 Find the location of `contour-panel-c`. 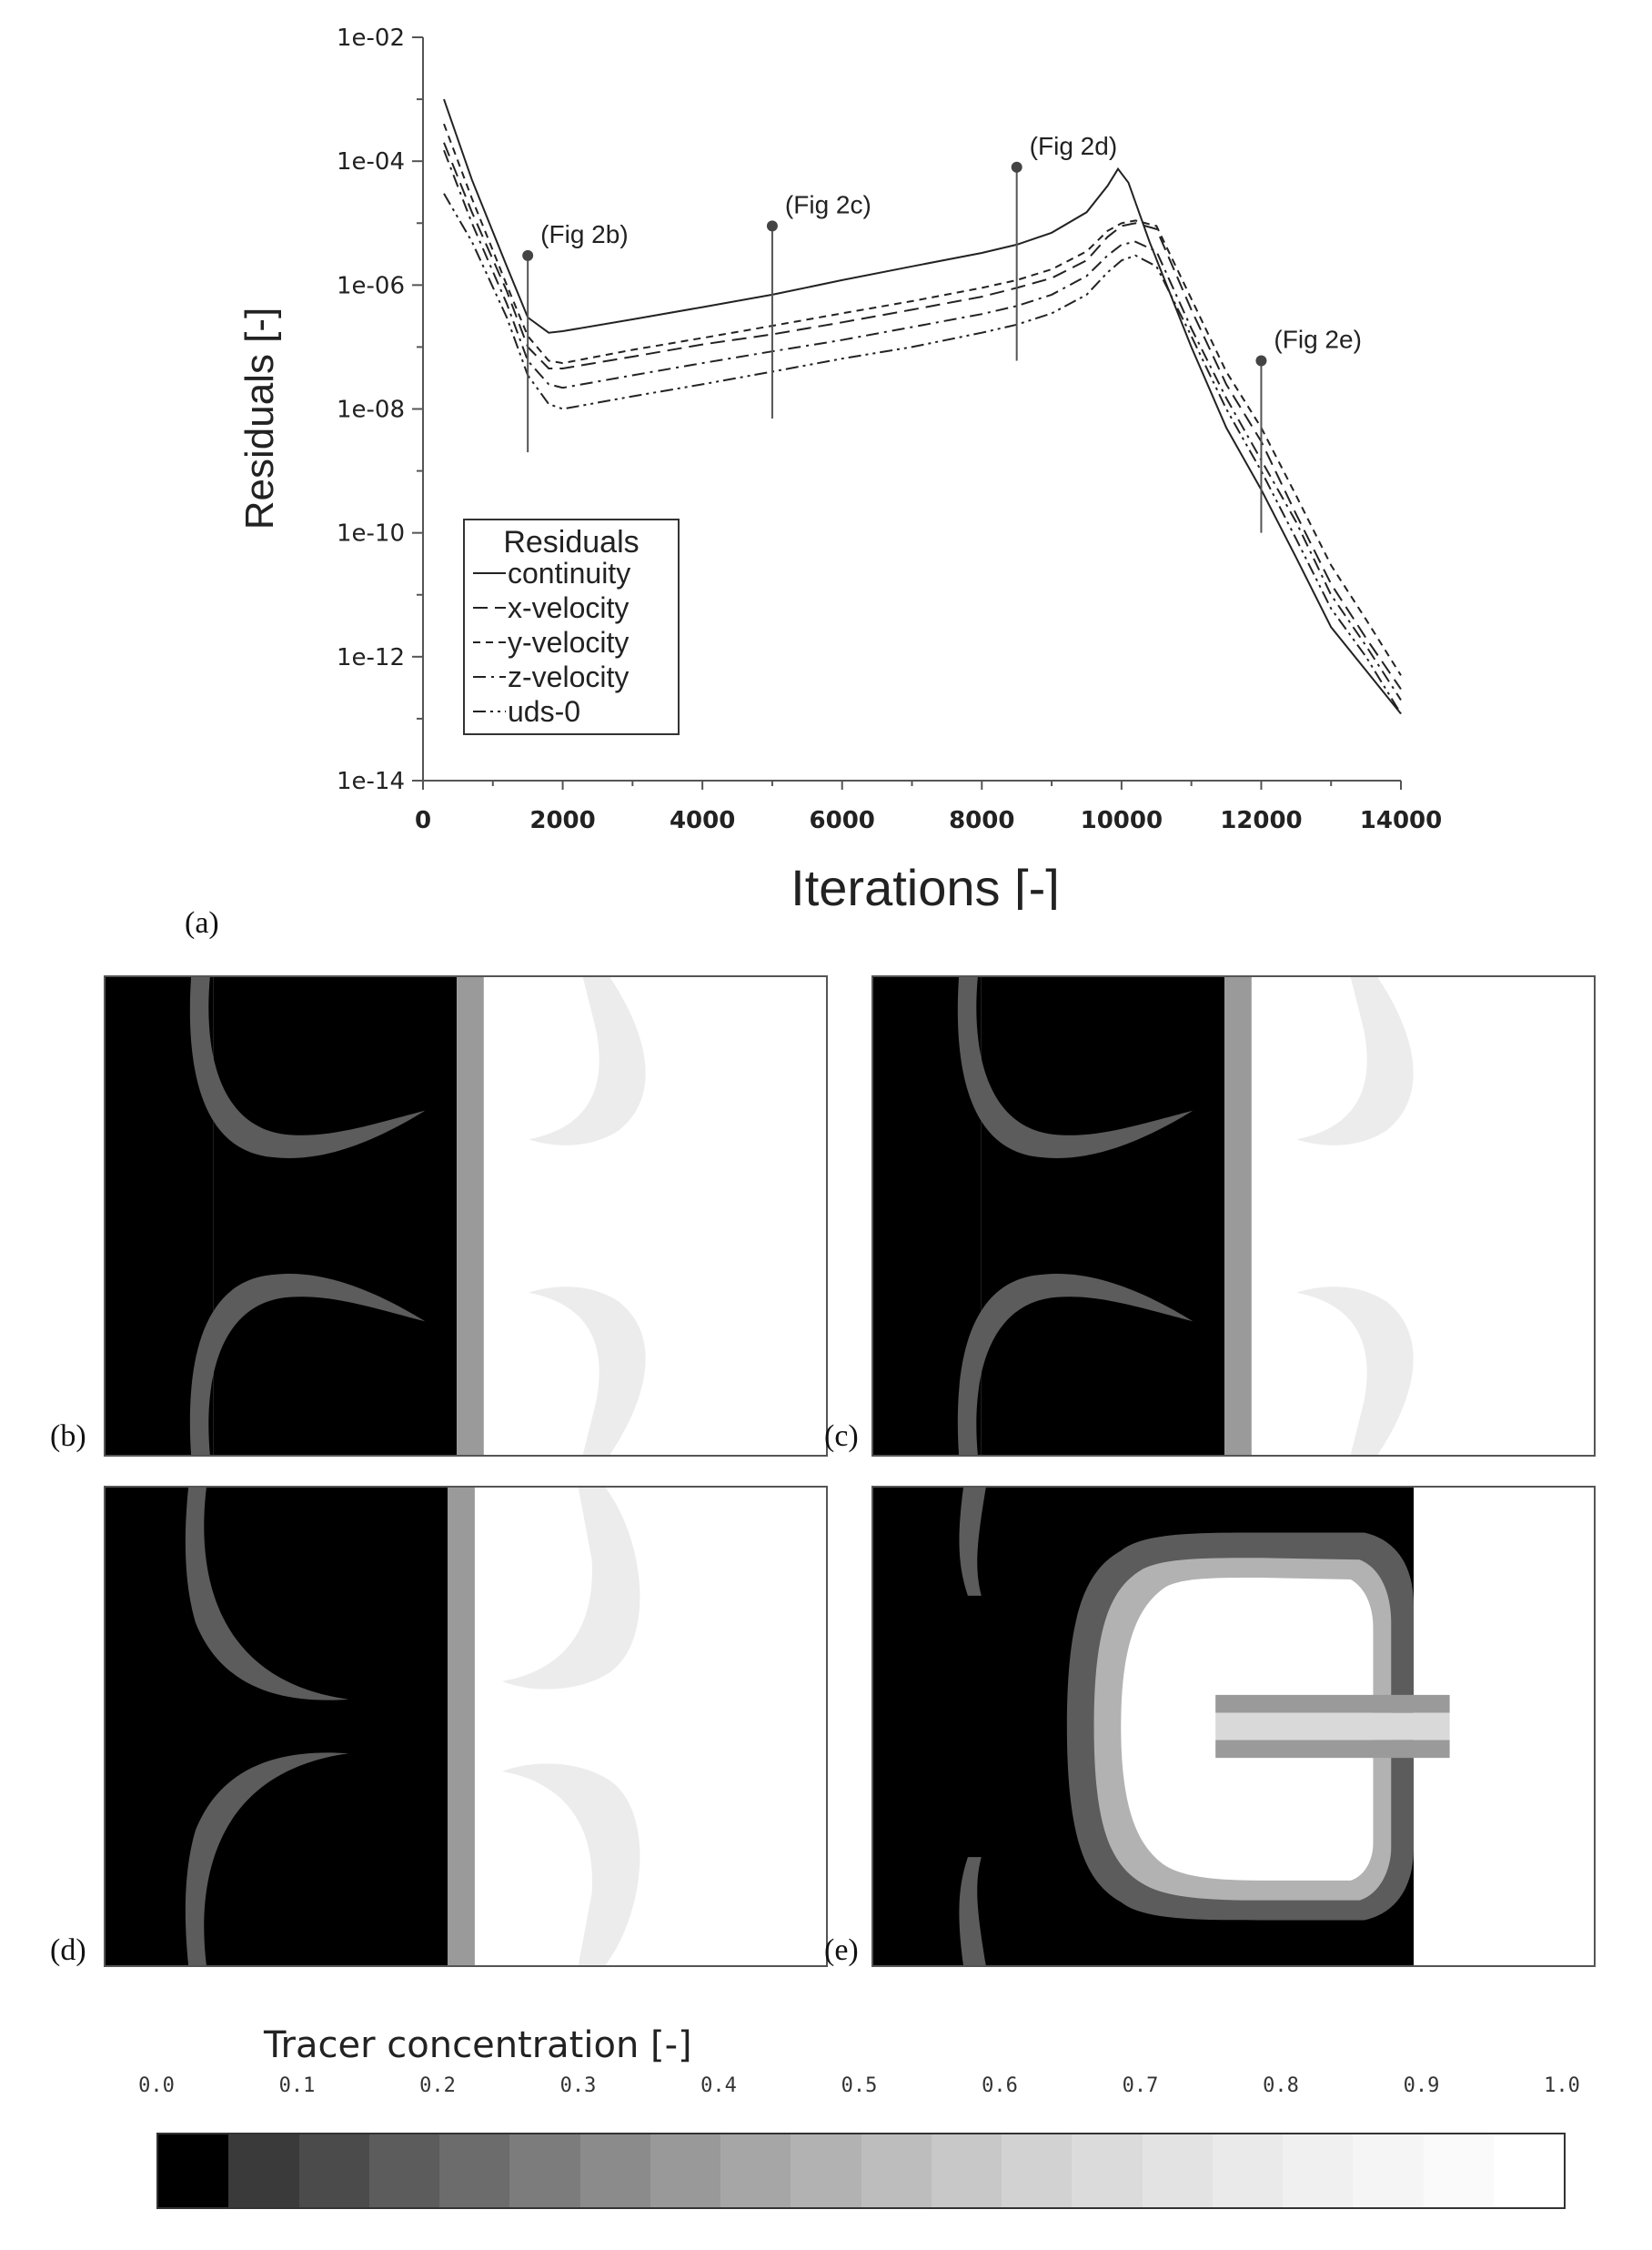

contour-panel-c is located at coordinates (1233, 1216).